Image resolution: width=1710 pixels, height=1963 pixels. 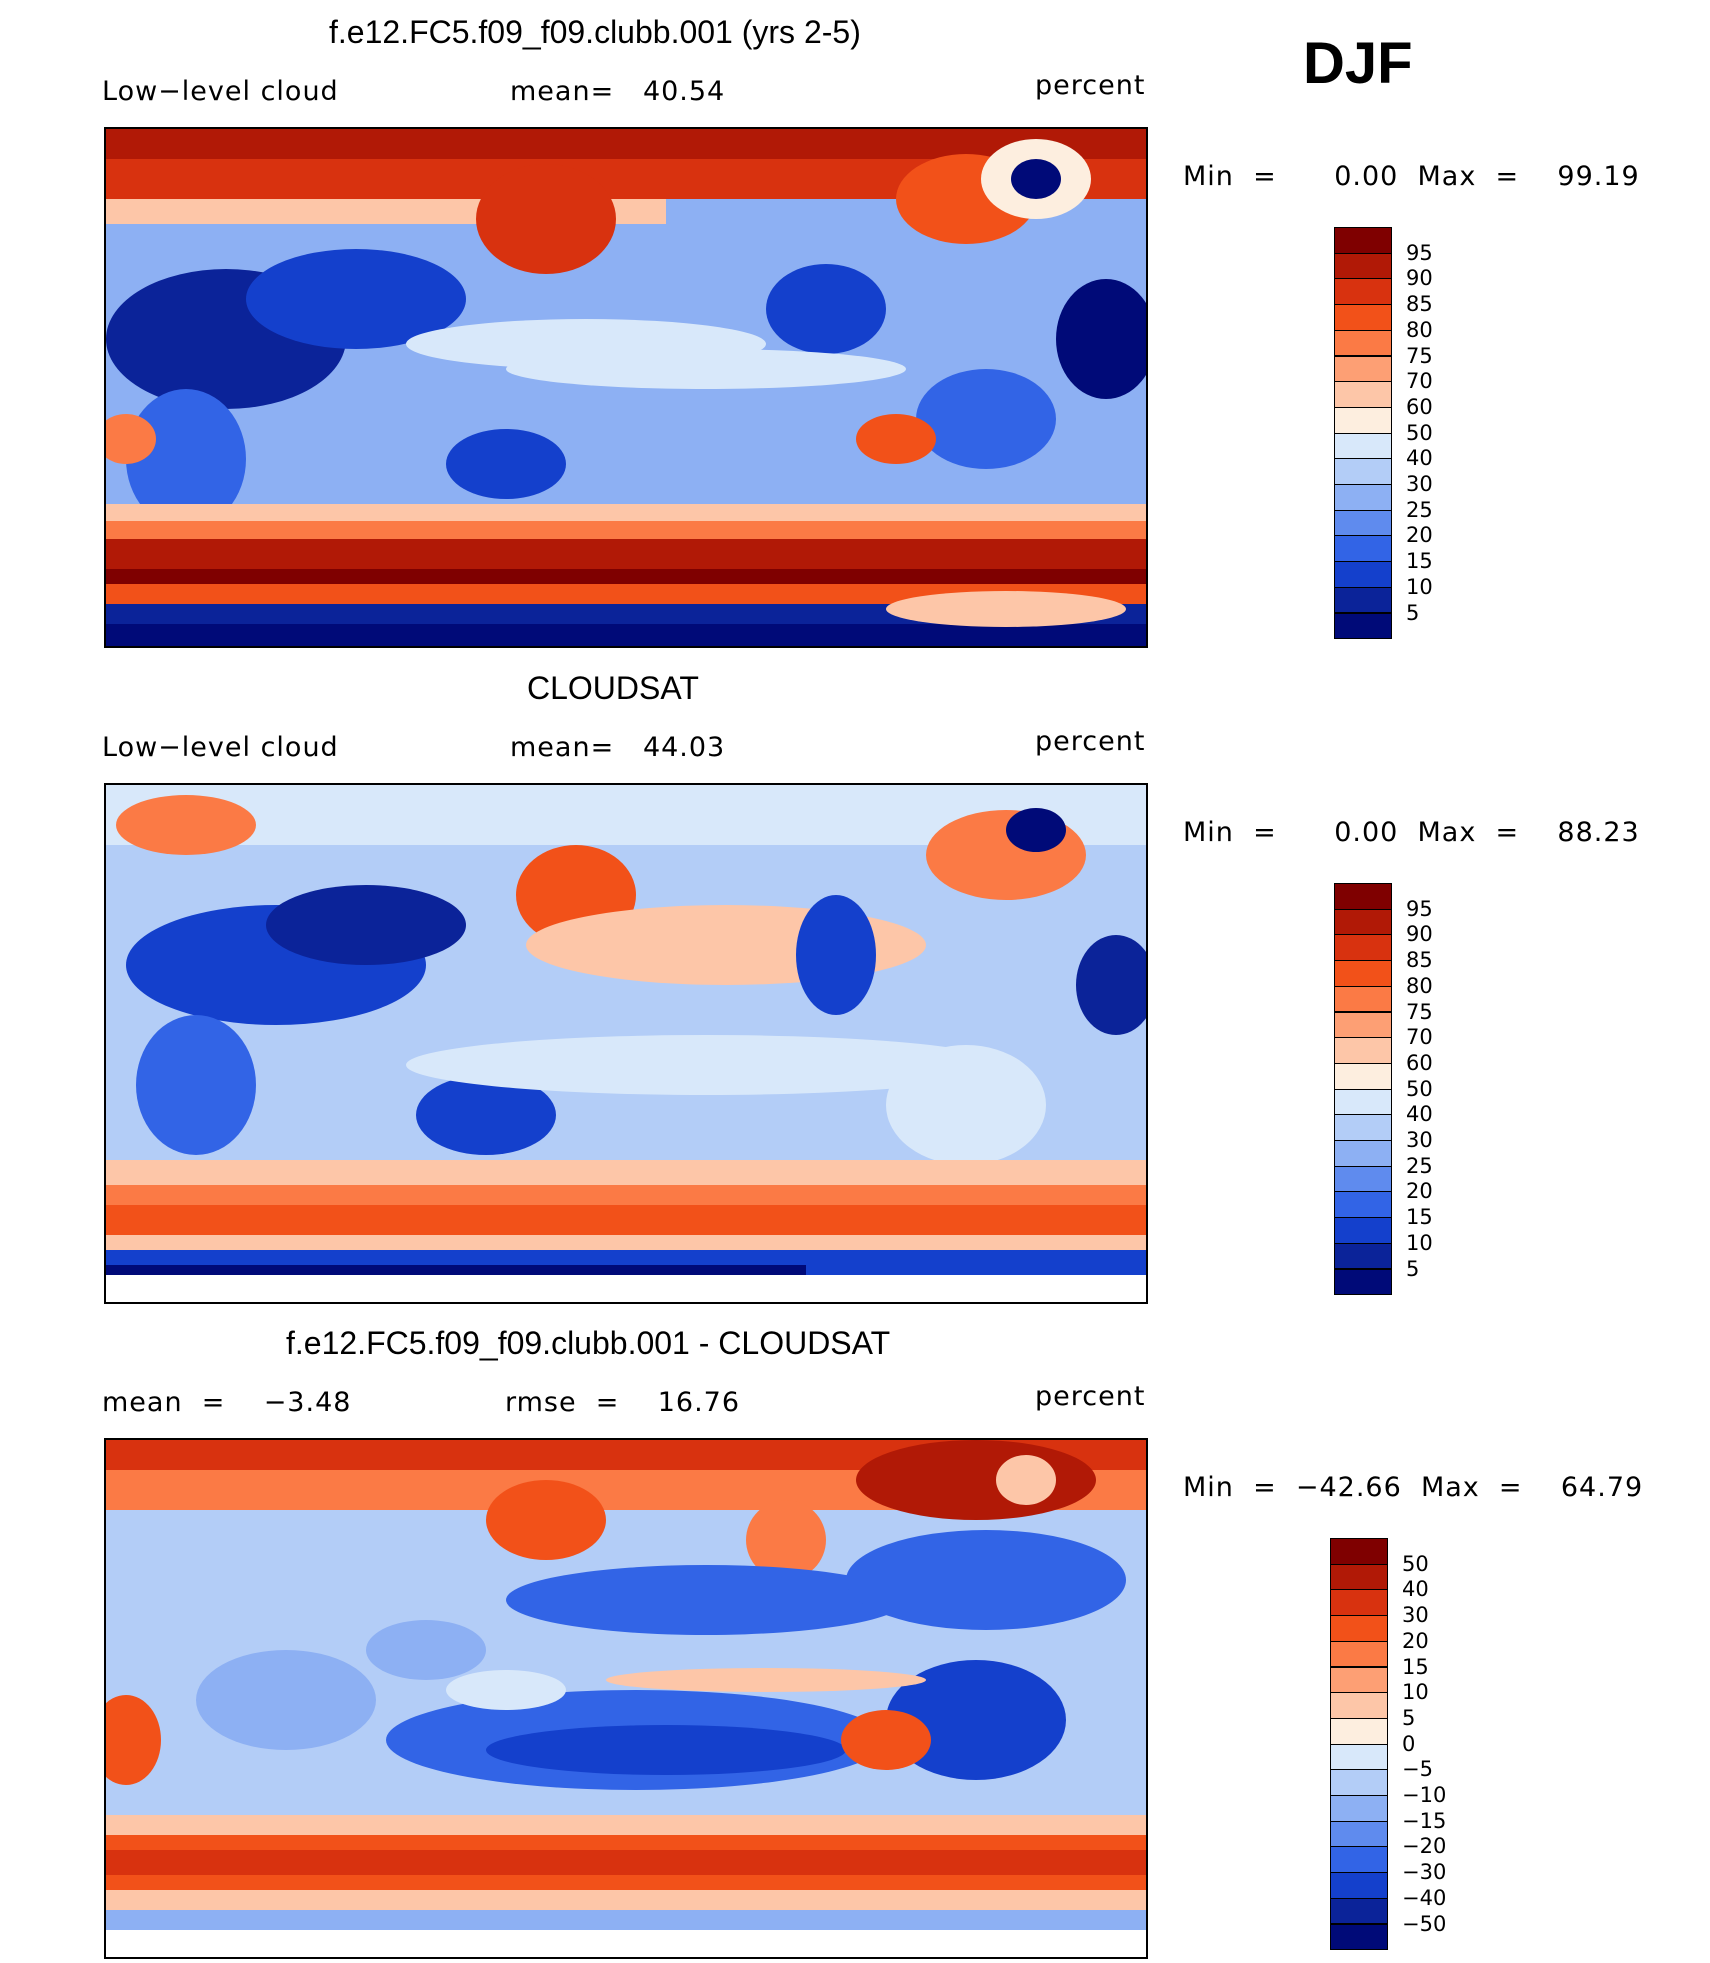 What do you see at coordinates (1090, 1396) in the screenshot?
I see `panel-3-units: percent` at bounding box center [1090, 1396].